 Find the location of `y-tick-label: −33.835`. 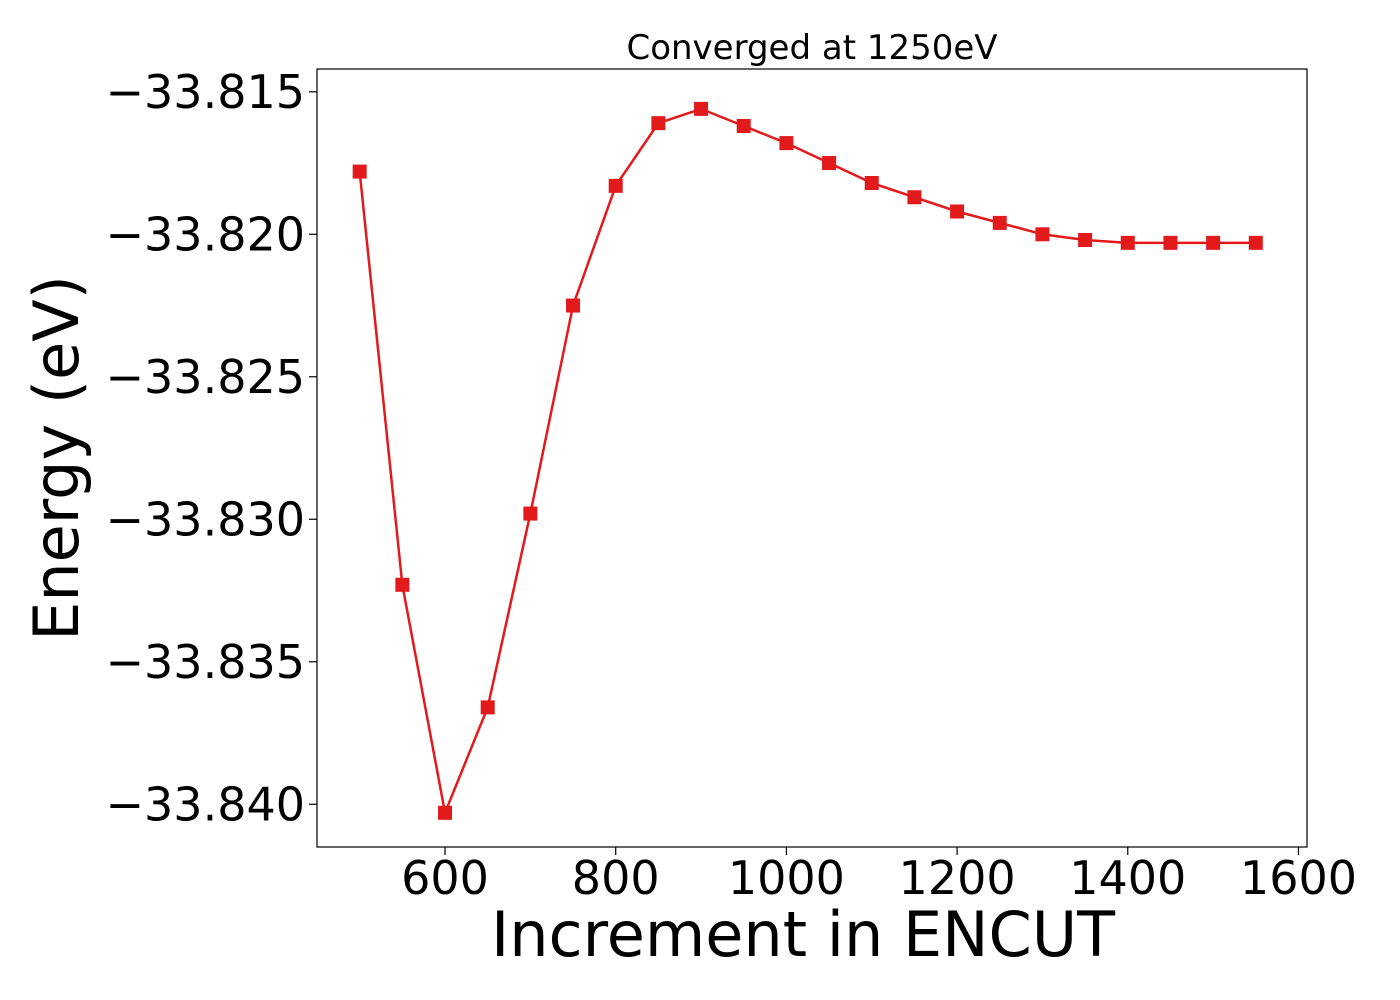

y-tick-label: −33.835 is located at coordinates (206, 662).